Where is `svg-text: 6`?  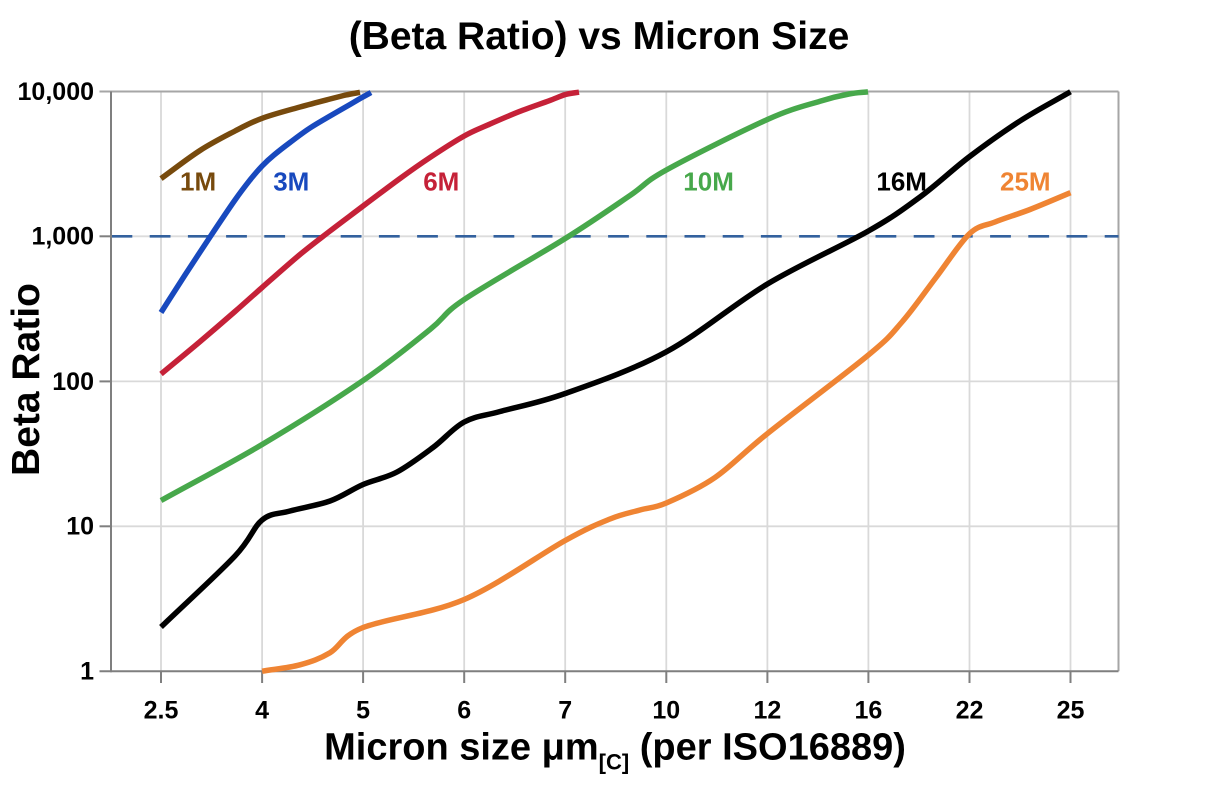 svg-text: 6 is located at coordinates (464, 710).